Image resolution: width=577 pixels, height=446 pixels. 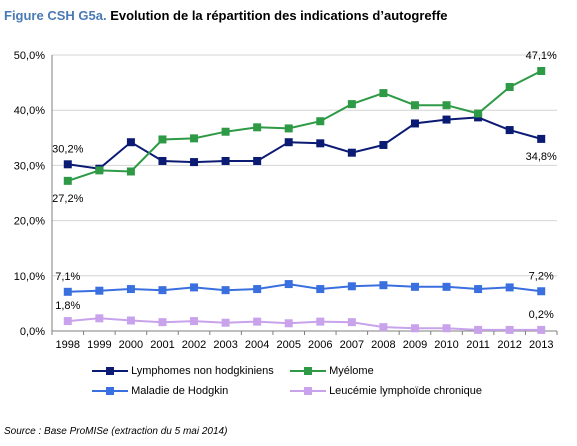 What do you see at coordinates (180, 391) in the screenshot?
I see `legend-label-hodgkin: Maladie de Hodgkin` at bounding box center [180, 391].